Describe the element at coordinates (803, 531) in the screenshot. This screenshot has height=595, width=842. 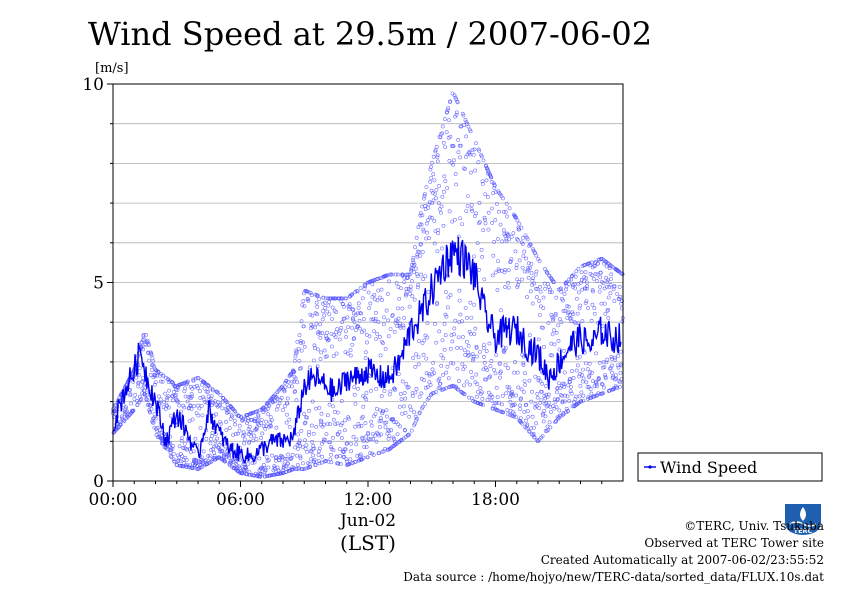
I see `logo-text: TERC` at that location.